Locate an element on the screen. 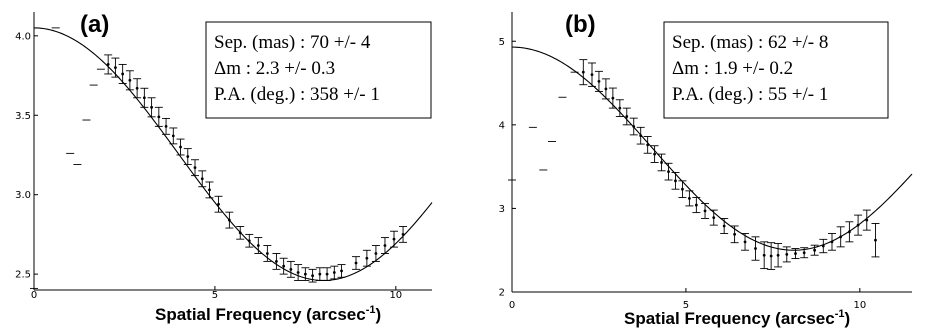 The height and width of the screenshot is (329, 926). panel-letter: (a) is located at coordinates (94, 24).